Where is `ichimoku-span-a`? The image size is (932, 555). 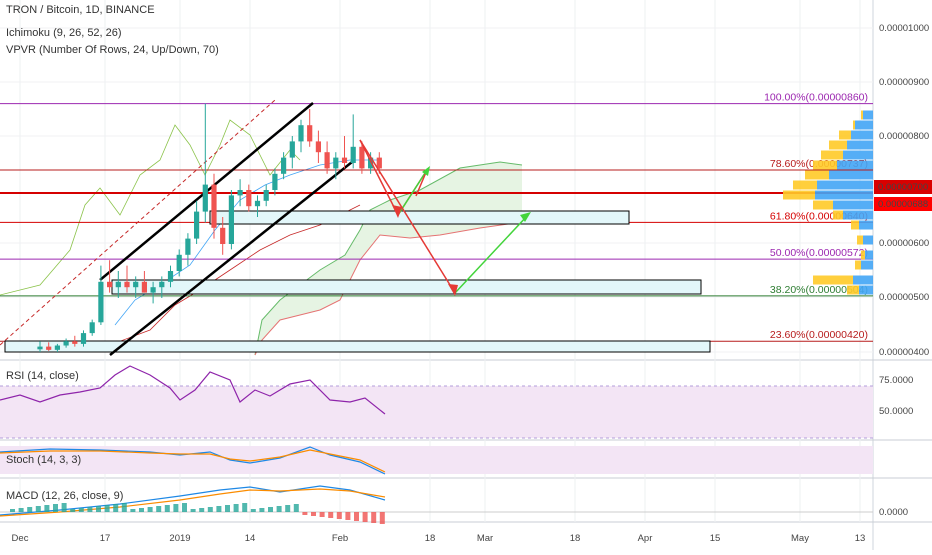
ichimoku-span-a is located at coordinates (388, 258).